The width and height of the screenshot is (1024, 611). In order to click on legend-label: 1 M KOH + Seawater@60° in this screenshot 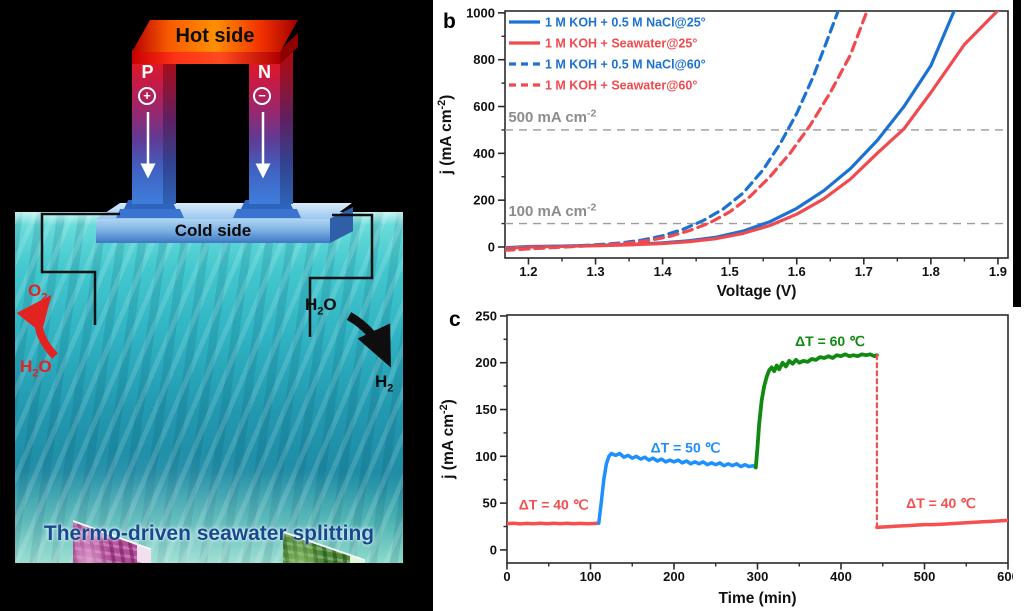, I will do `click(621, 86)`.